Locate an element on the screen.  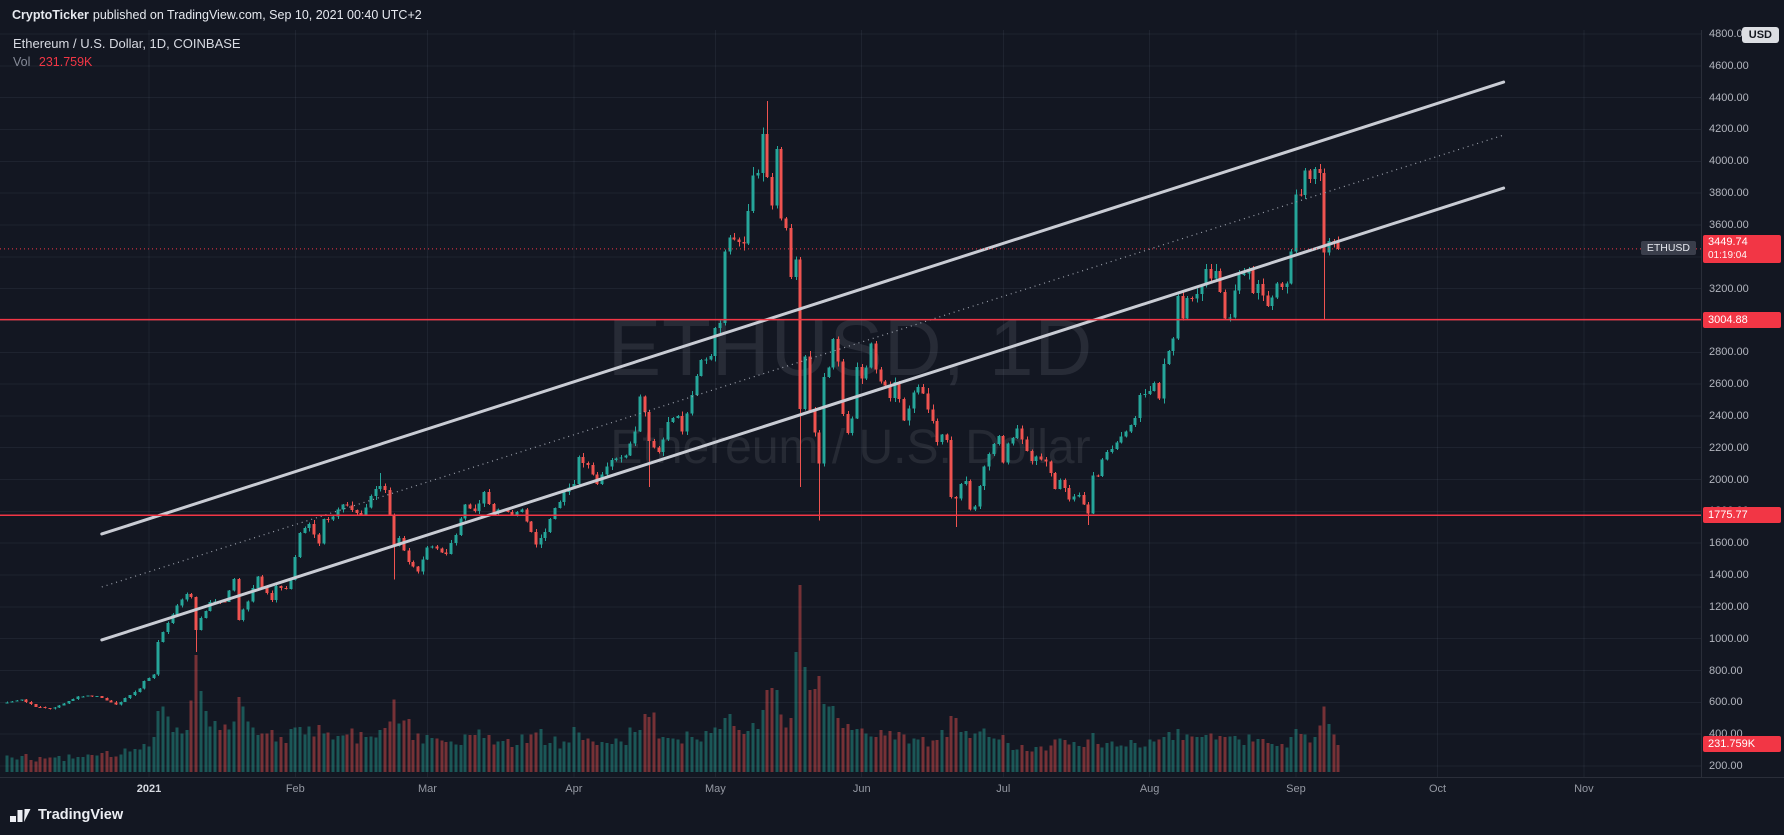
price-tick-label: 1600.00 is located at coordinates (1729, 543).